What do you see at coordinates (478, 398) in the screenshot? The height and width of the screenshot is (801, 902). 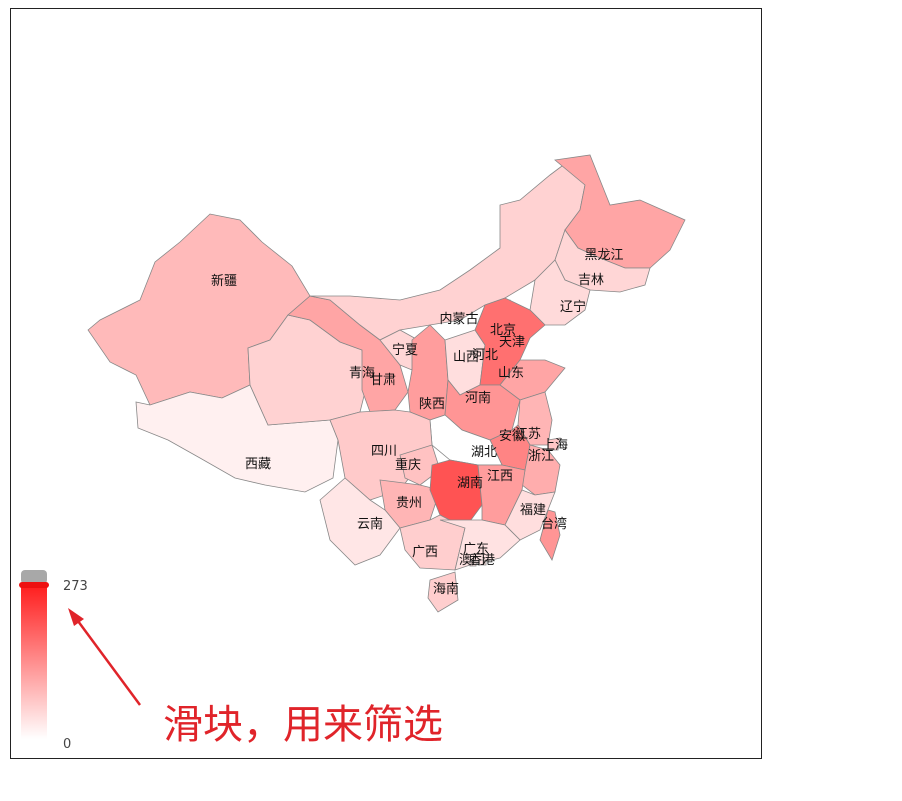 I see `province-label: 河南` at bounding box center [478, 398].